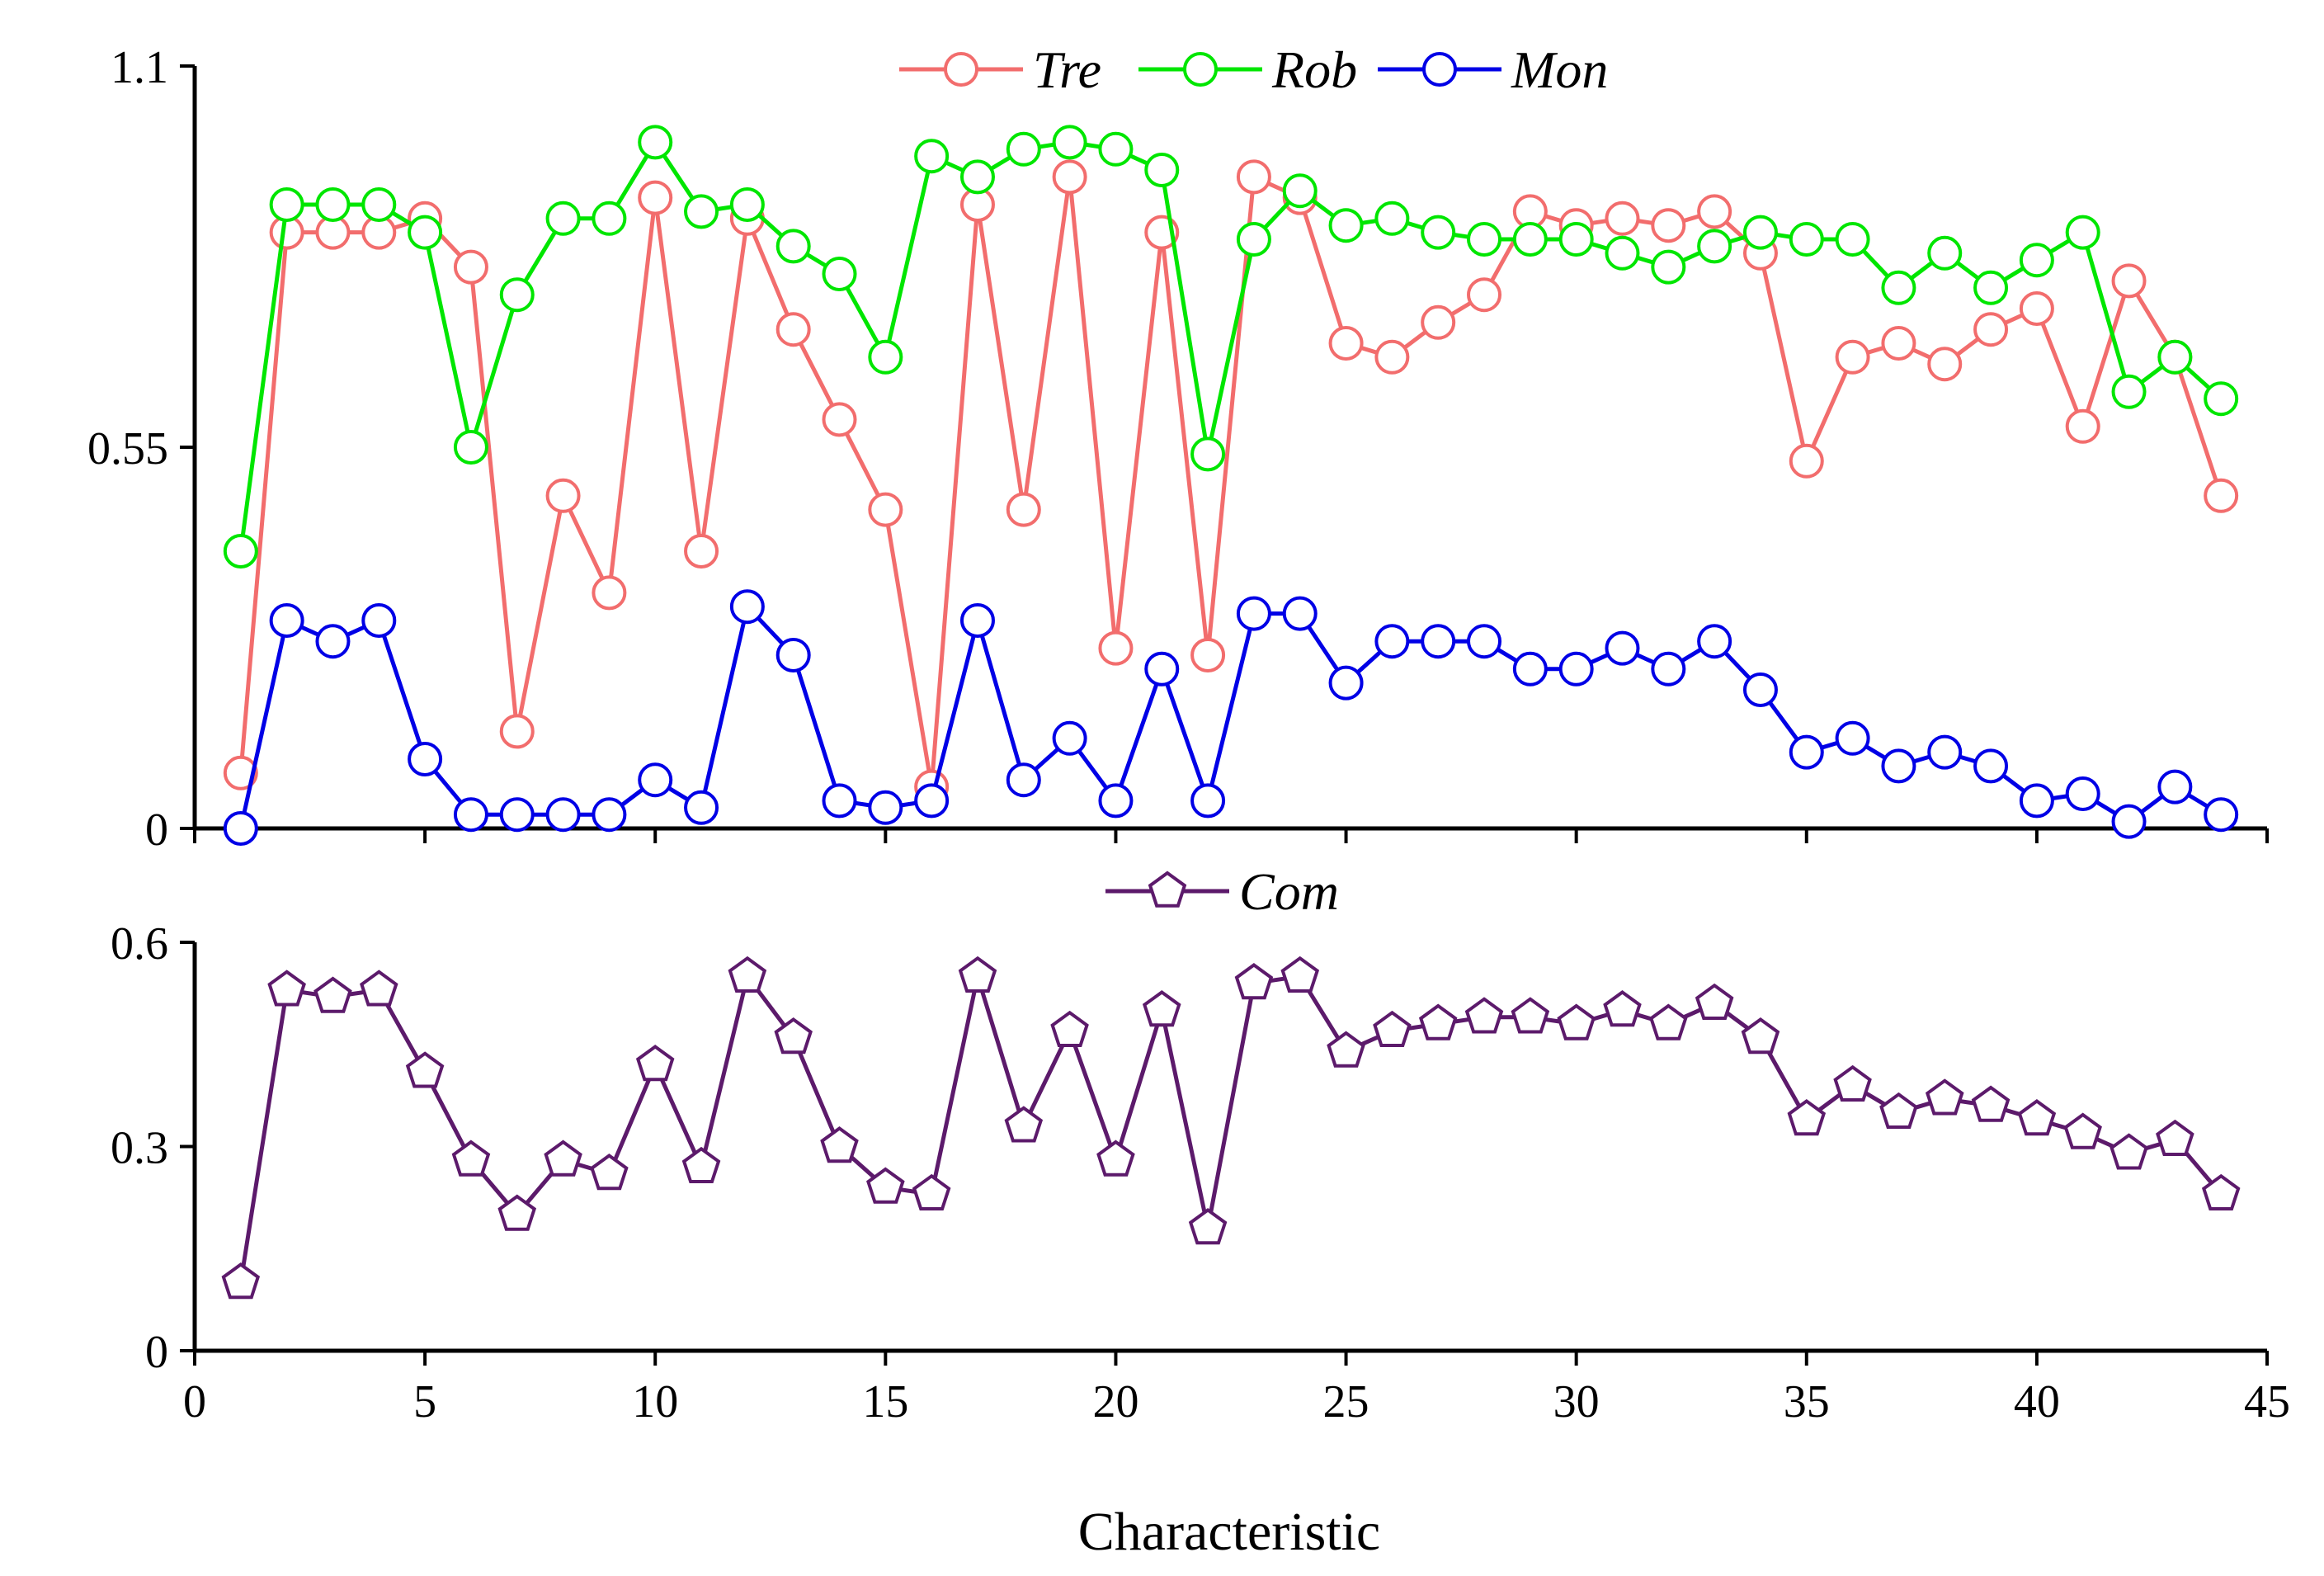 The width and height of the screenshot is (2324, 1576). Describe the element at coordinates (2037, 1401) in the screenshot. I see `x-tick-label: 40` at that location.